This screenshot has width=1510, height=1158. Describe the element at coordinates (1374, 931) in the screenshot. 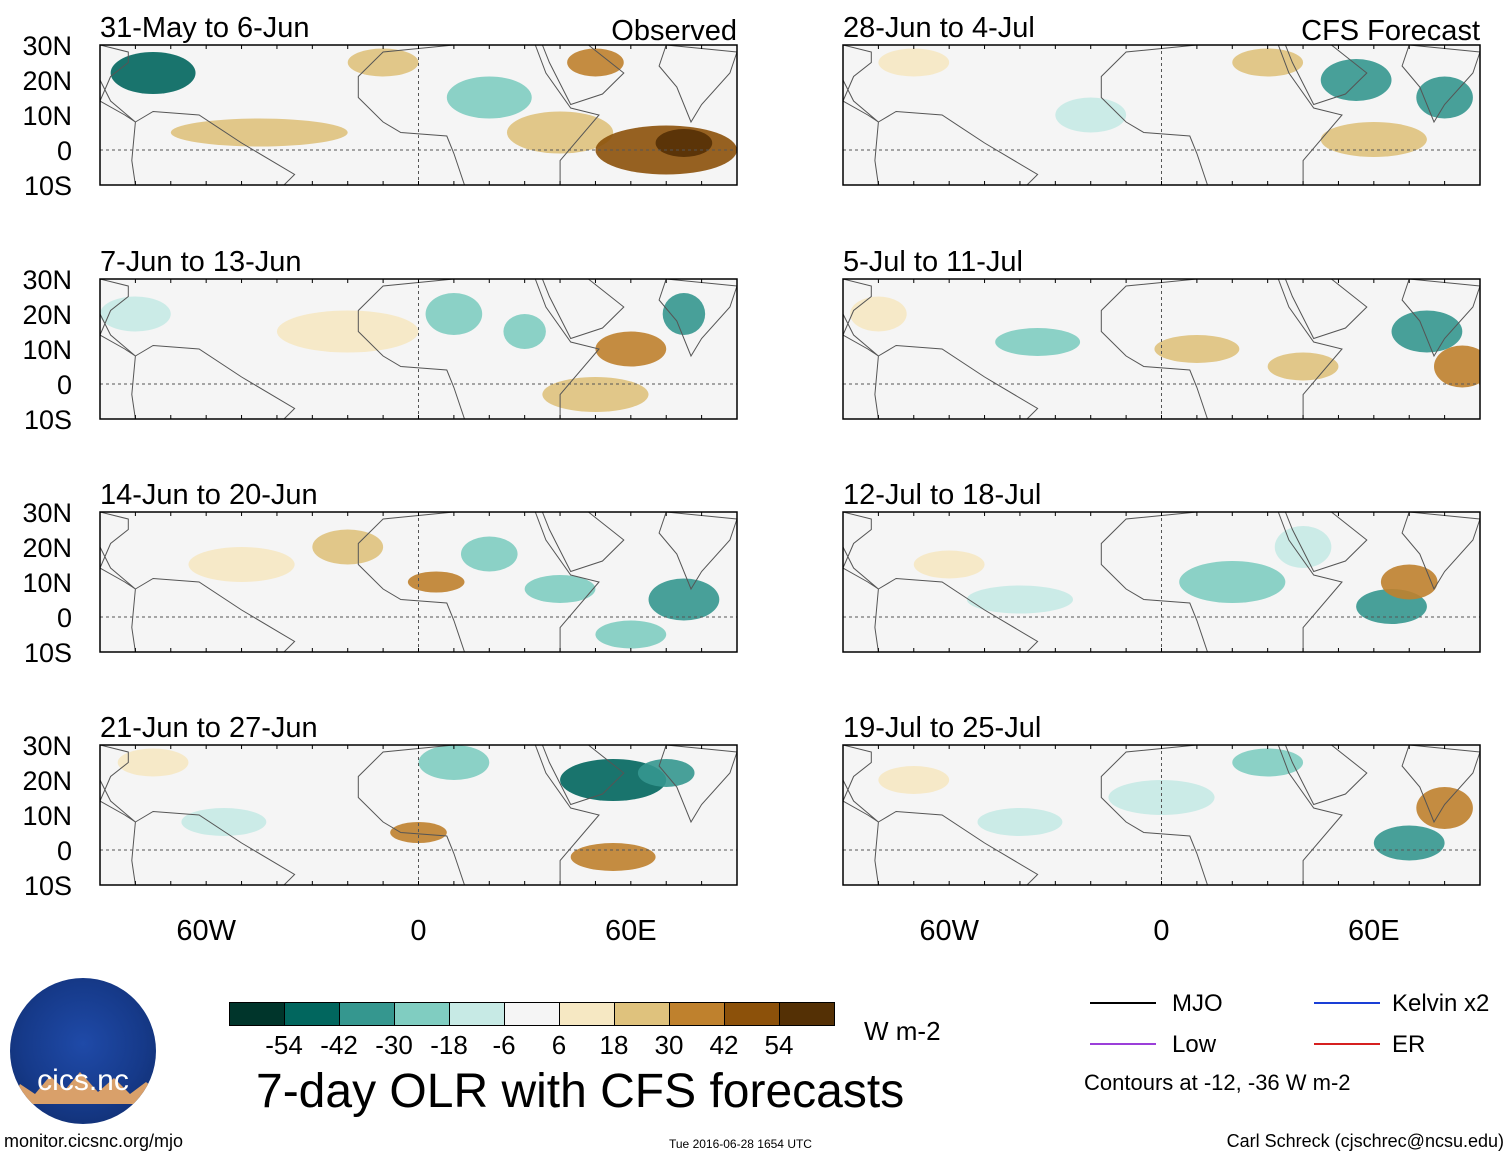

I see `x-tick-label: 60E` at that location.